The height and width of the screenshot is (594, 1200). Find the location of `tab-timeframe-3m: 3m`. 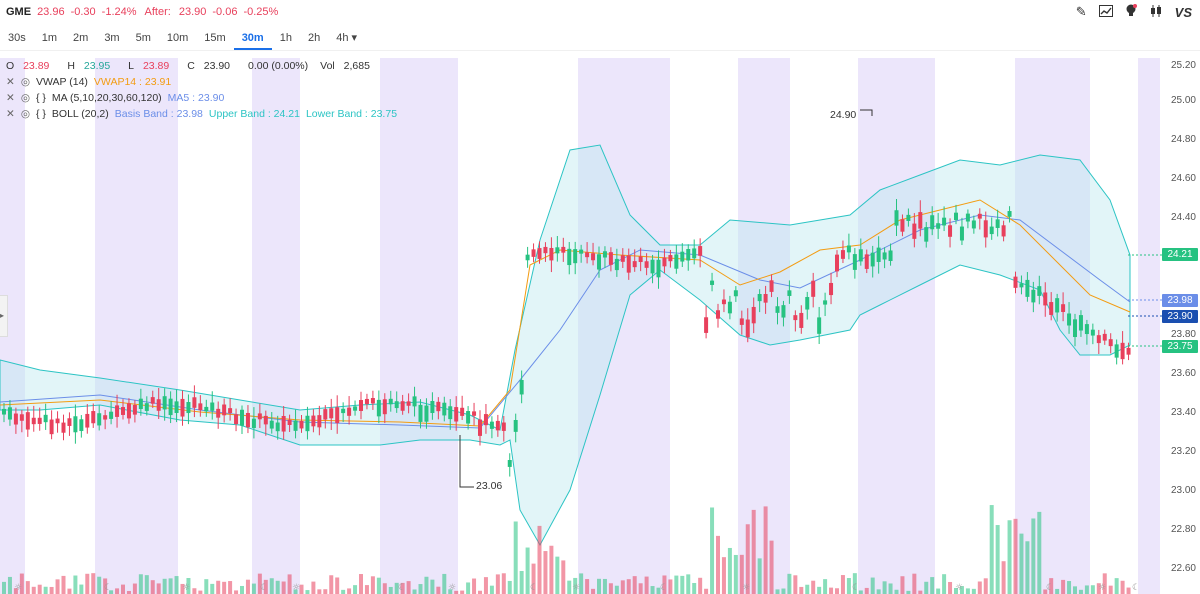

tab-timeframe-3m: 3m is located at coordinates (112, 38).